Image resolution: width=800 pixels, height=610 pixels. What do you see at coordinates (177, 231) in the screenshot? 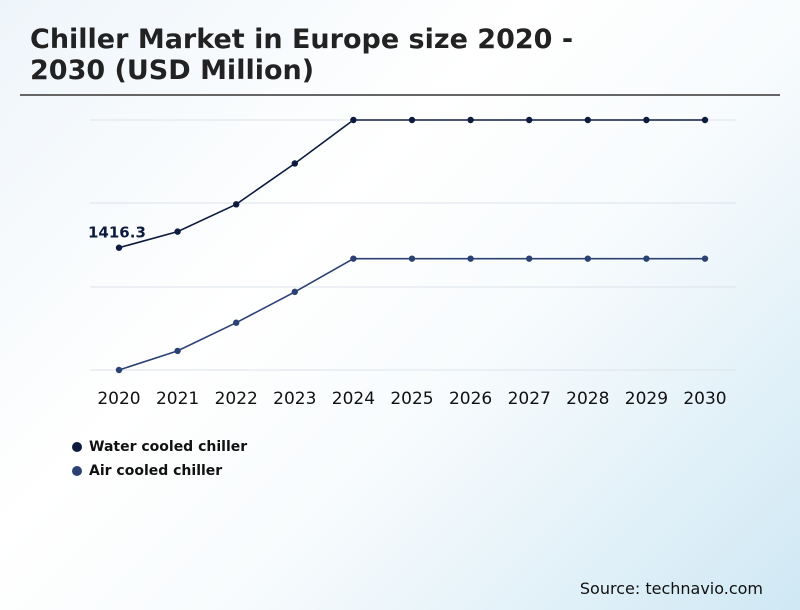
I see `data-point-s0-2021` at bounding box center [177, 231].